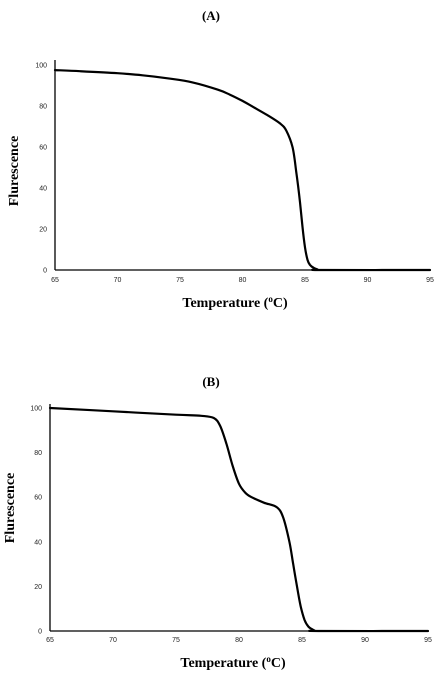 This screenshot has height=679, width=448. I want to click on chart-b-x-tick-label: 75, so click(176, 640).